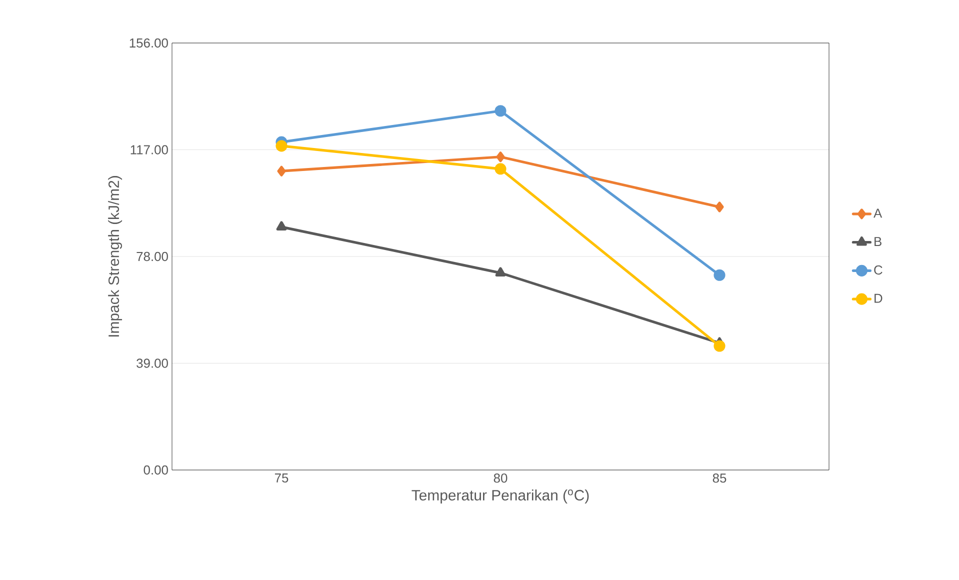 This screenshot has width=959, height=580. What do you see at coordinates (500, 497) in the screenshot?
I see `x-axis-title: Temperatur Penarikan ($^{o}$C)` at bounding box center [500, 497].